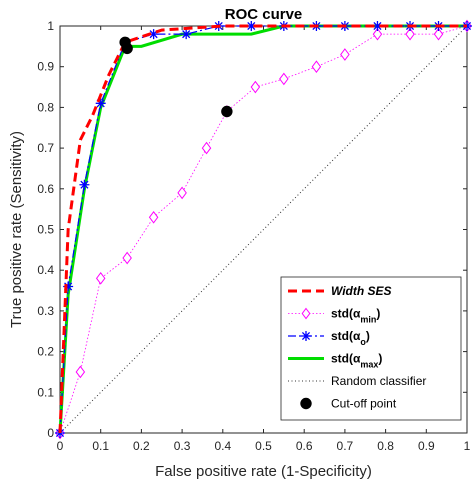 This screenshot has width=475, height=487. What do you see at coordinates (45, 311) in the screenshot?
I see `y-tick-label: 0.3` at bounding box center [45, 311].